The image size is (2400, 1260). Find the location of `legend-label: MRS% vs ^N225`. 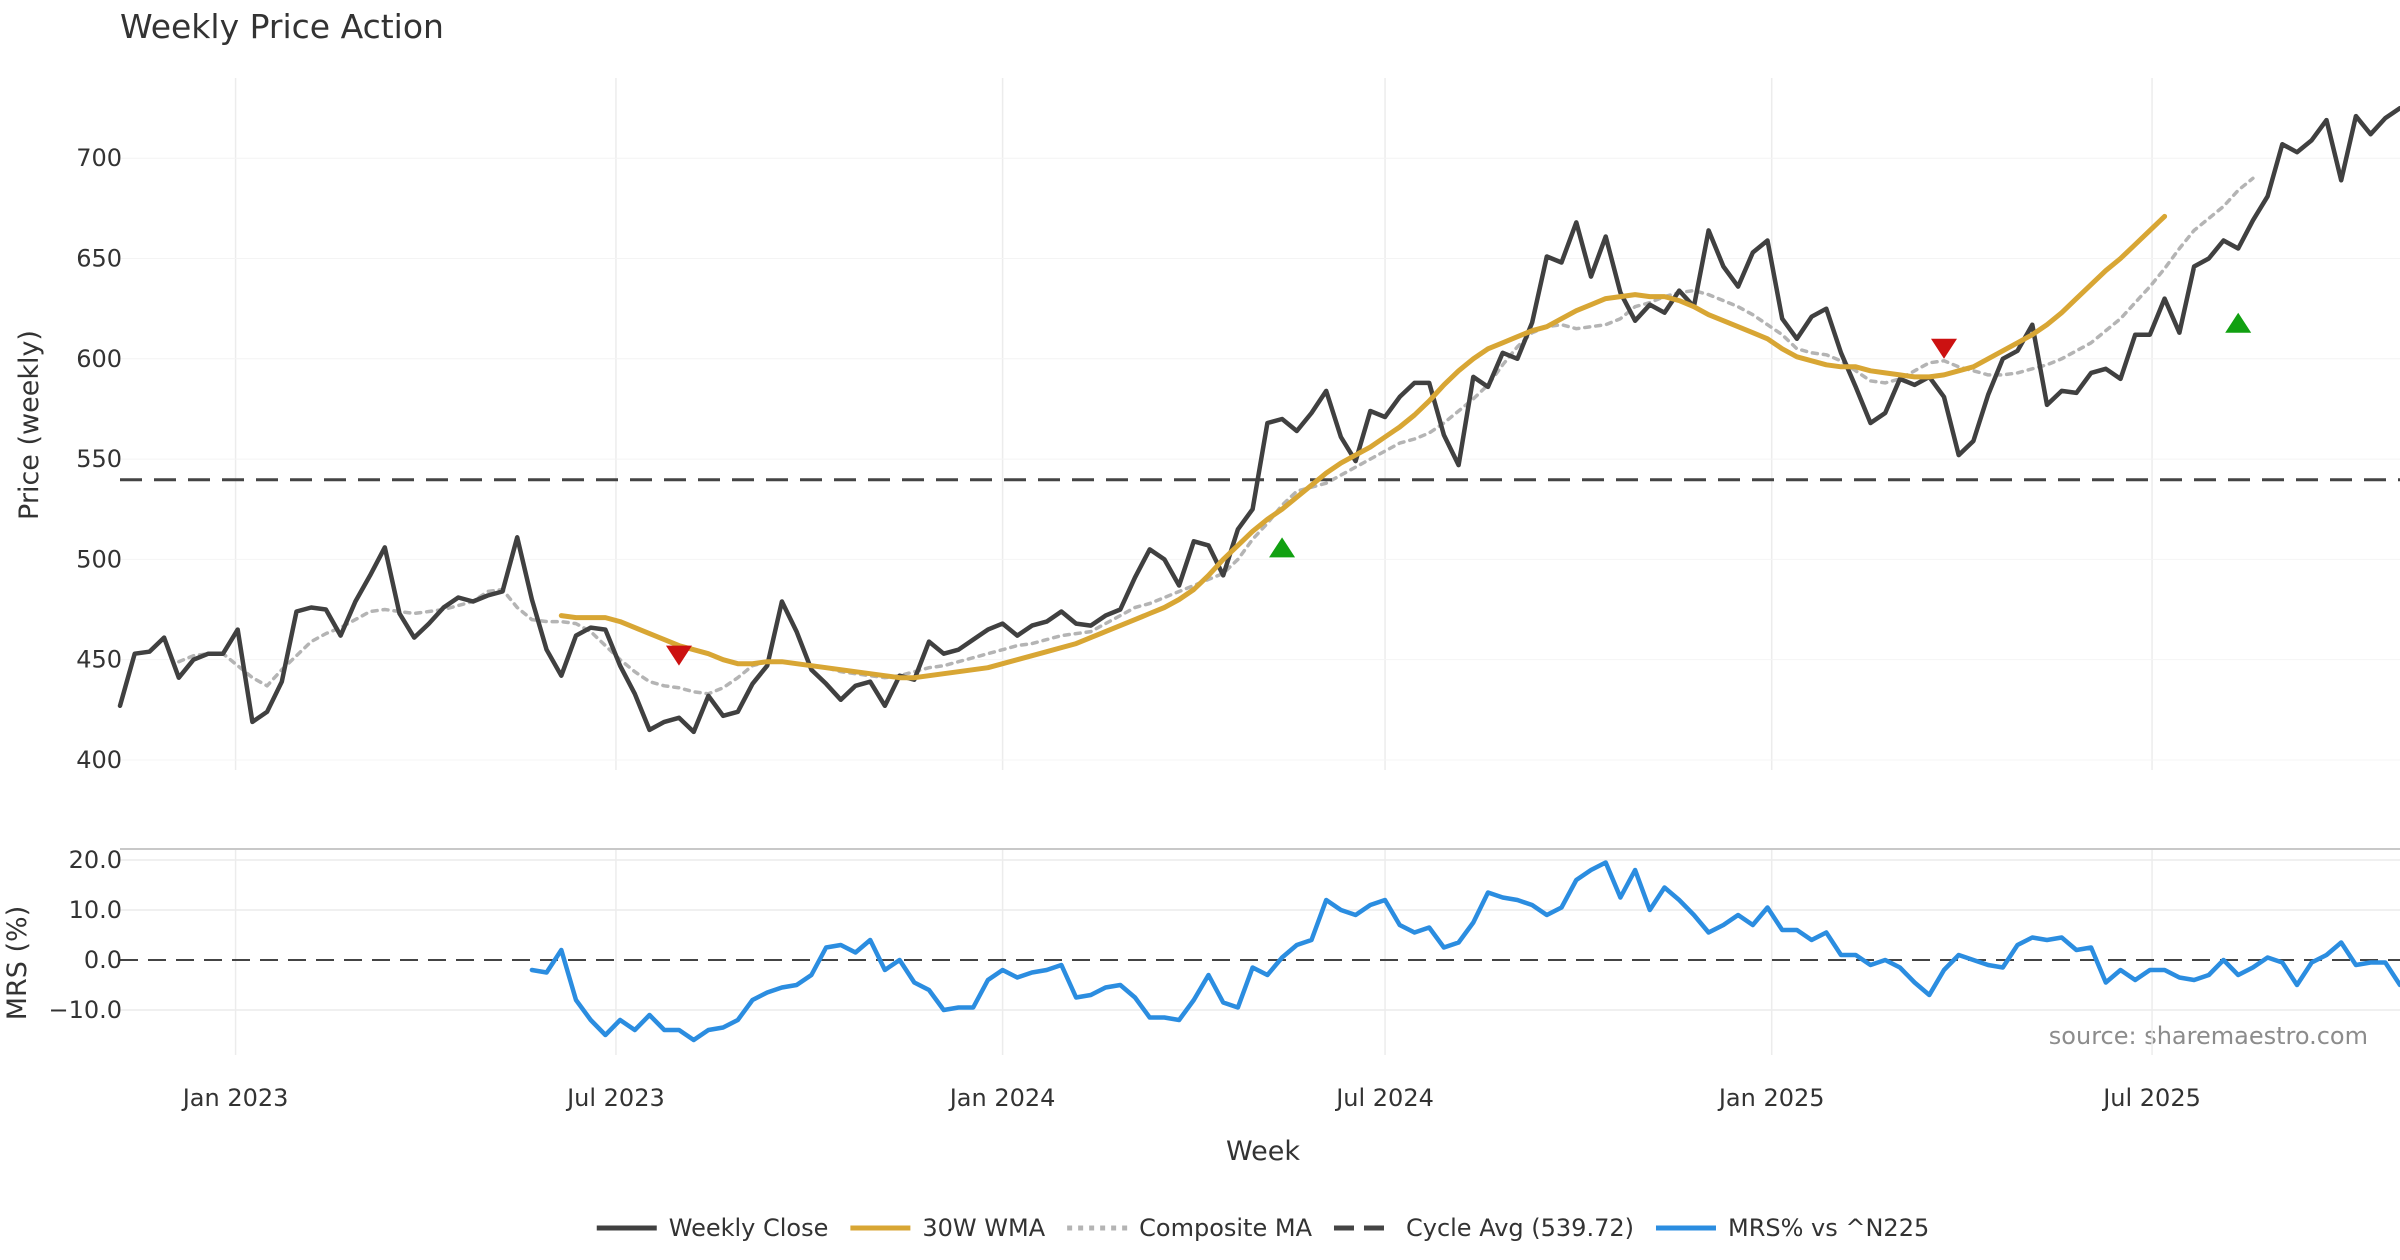

legend-label: MRS% vs ^N225 is located at coordinates (1828, 1228).